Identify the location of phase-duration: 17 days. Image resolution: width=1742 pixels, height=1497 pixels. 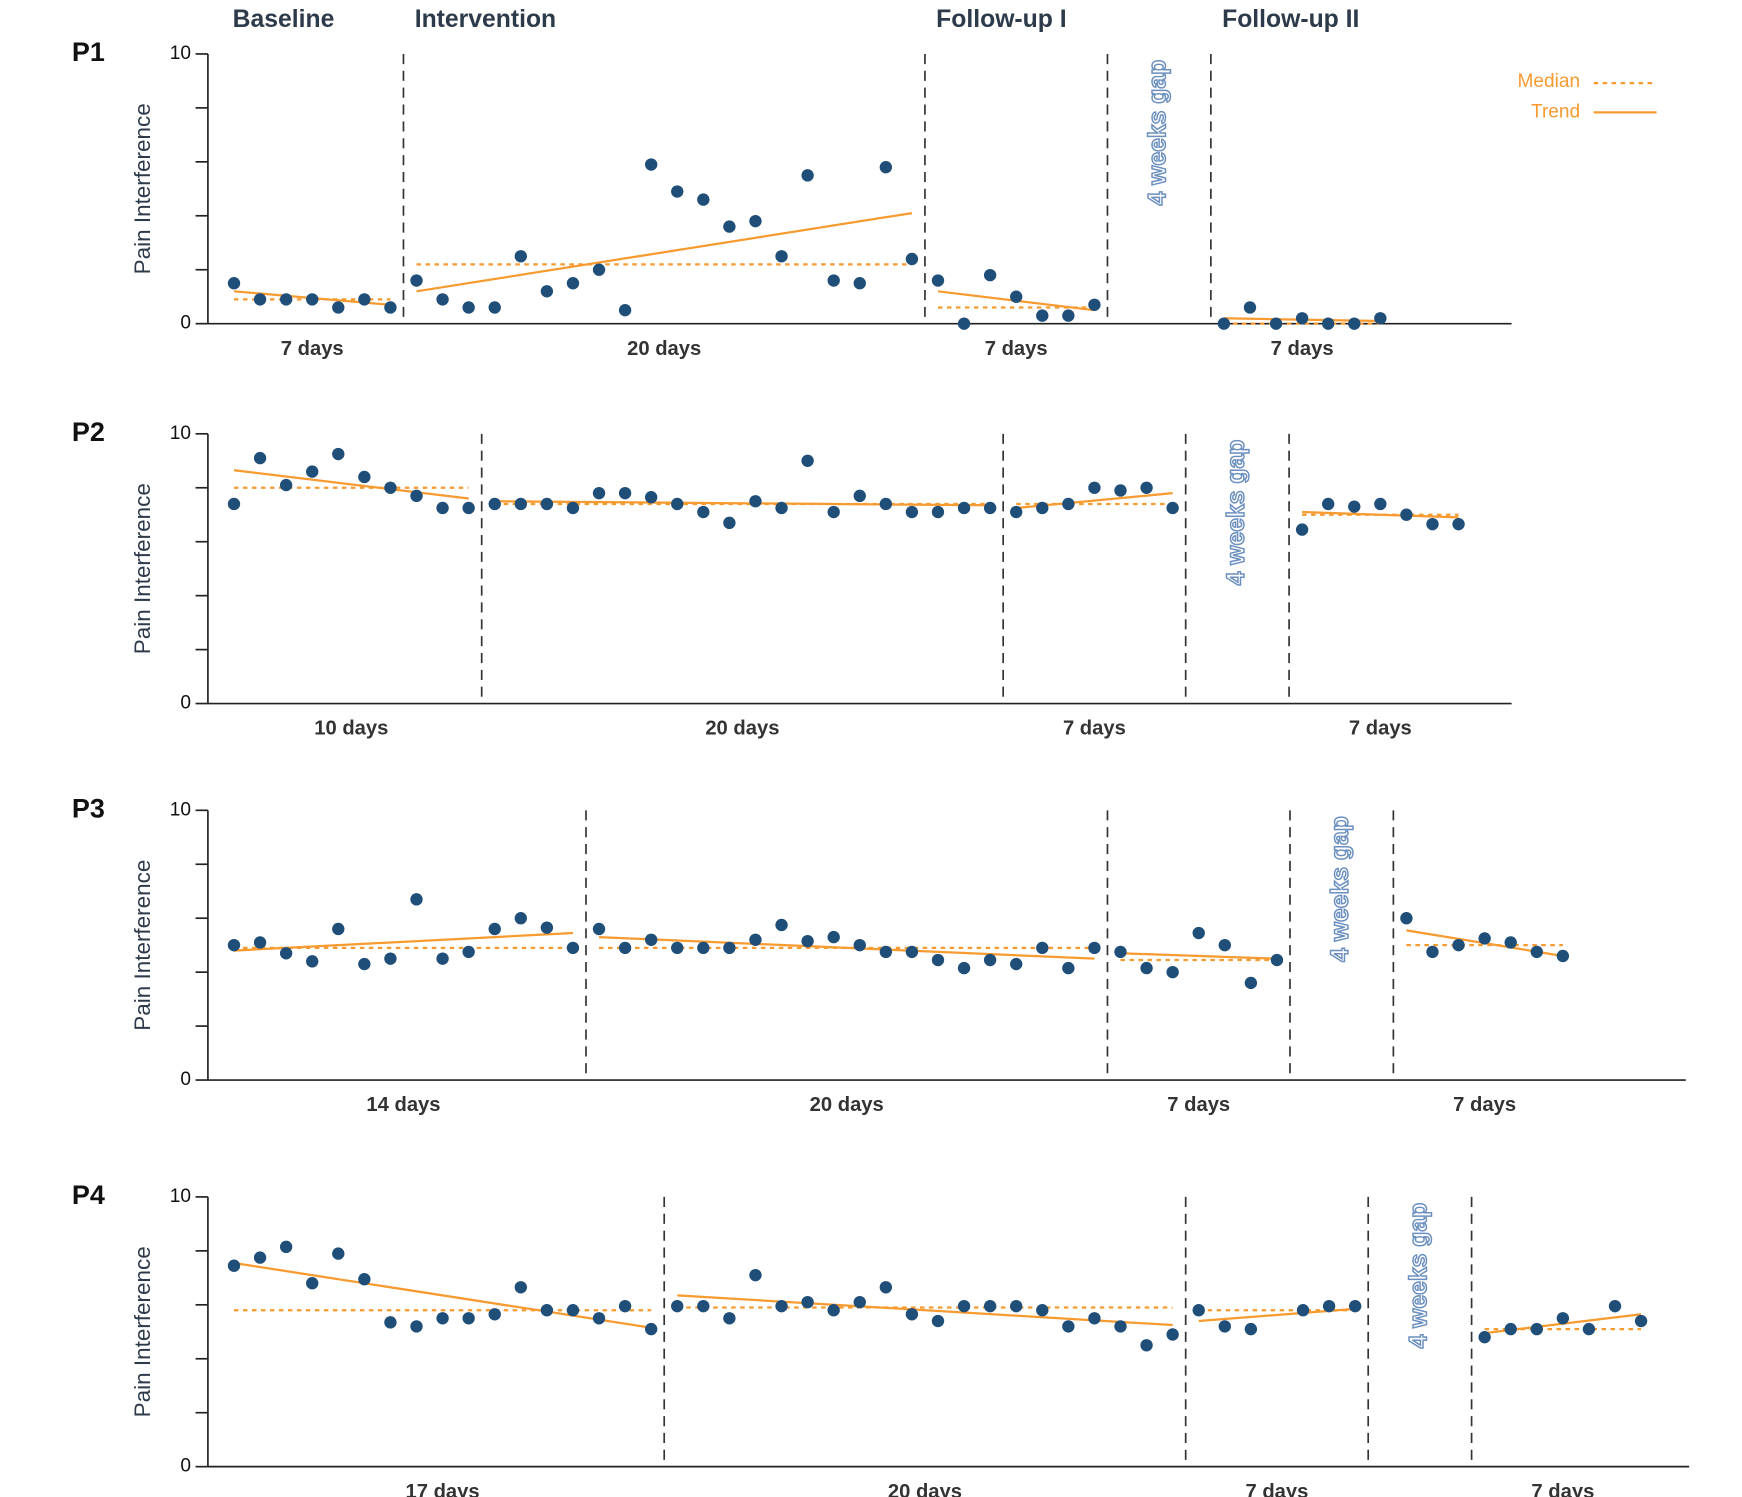
(442, 1489).